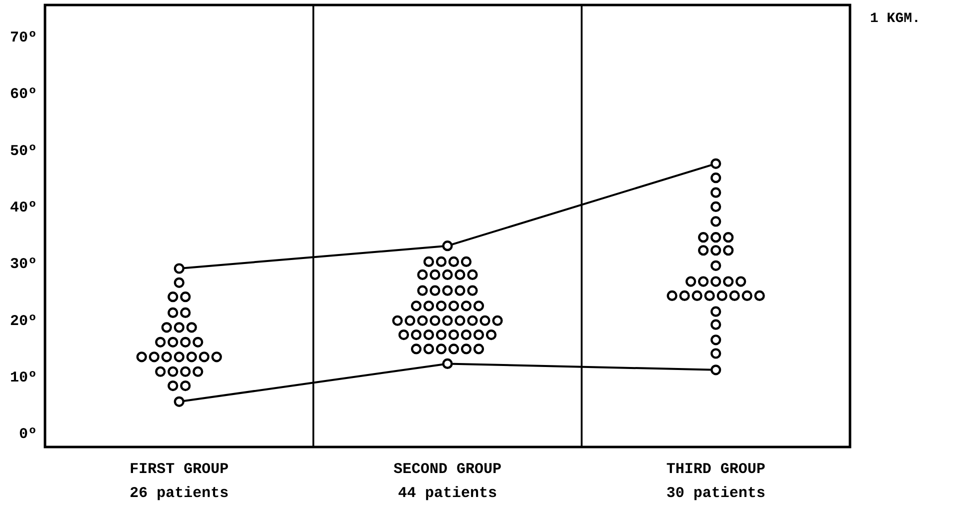  I want to click on x-tick-label: SECOND GROUP 44 patients, so click(447, 481).